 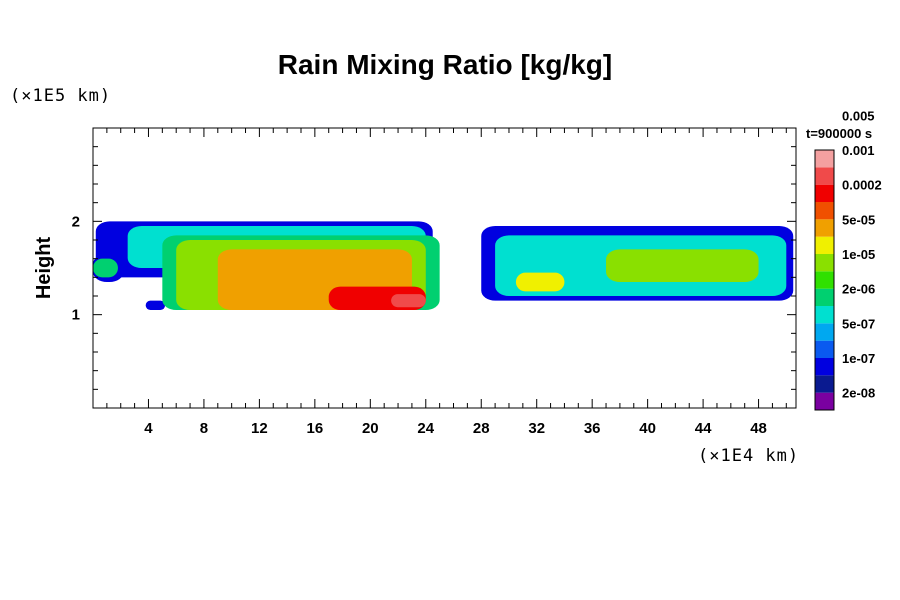 What do you see at coordinates (858, 393) in the screenshot?
I see `colorbar-label: 2e-08` at bounding box center [858, 393].